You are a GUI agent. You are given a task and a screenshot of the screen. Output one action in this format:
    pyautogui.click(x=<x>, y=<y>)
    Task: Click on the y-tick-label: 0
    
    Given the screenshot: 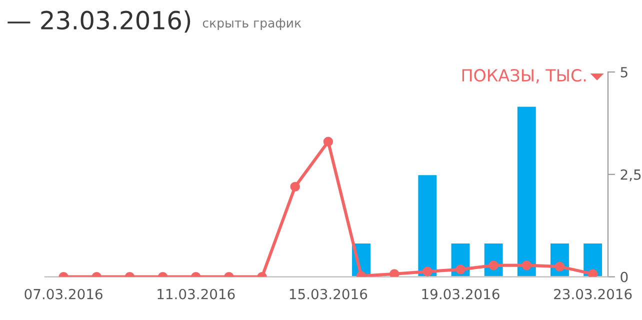 What is the action you would take?
    pyautogui.click(x=624, y=277)
    